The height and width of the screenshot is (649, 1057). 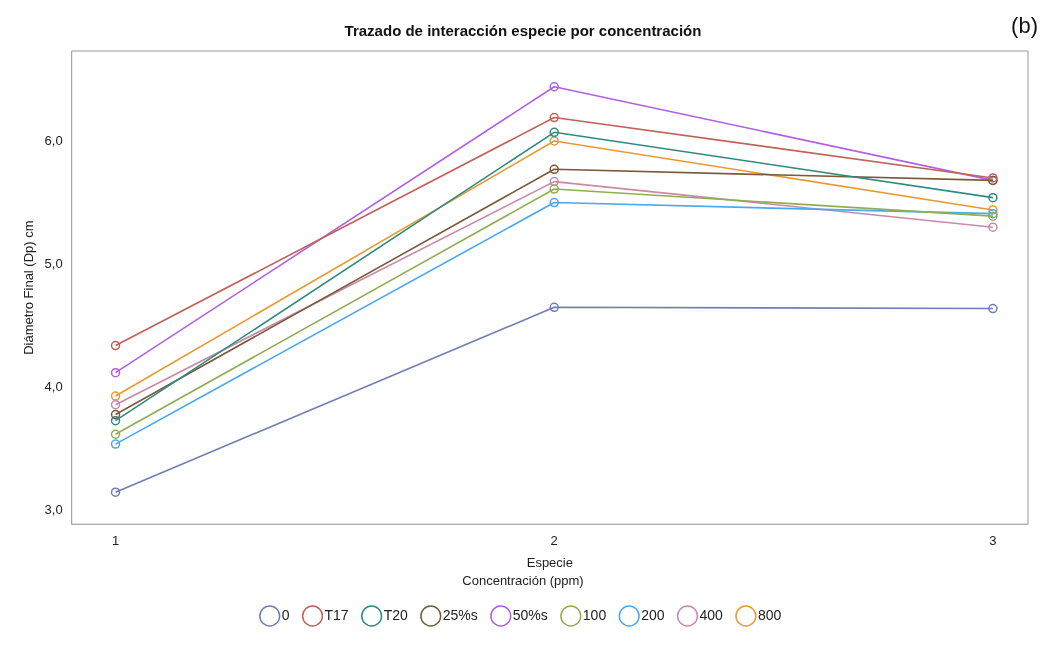 I want to click on legend-label: 0, so click(x=285, y=614).